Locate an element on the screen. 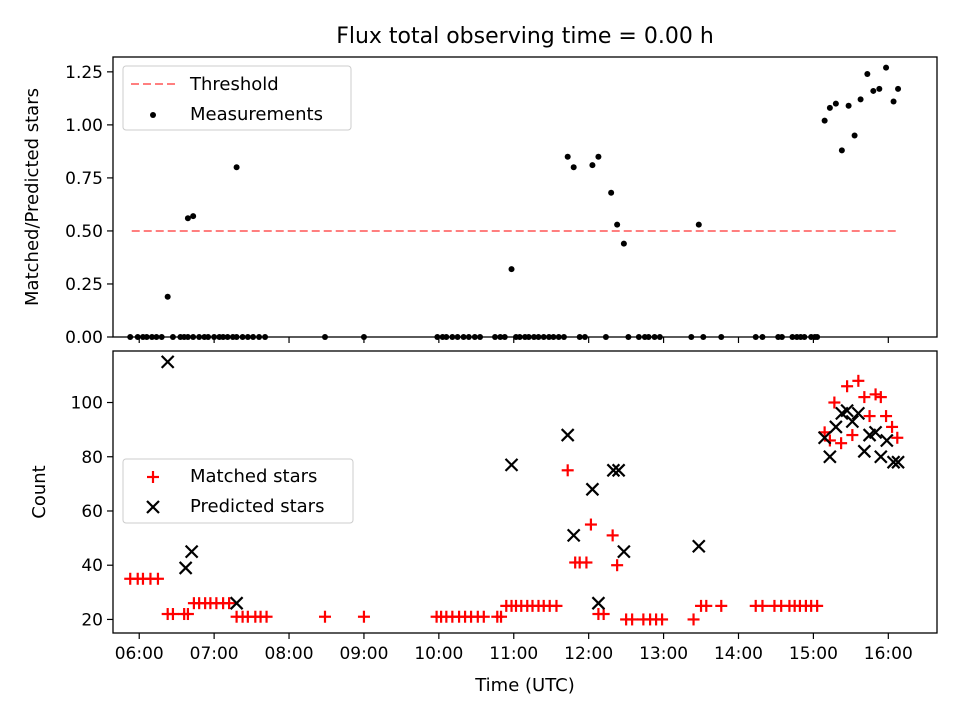  legend-predicted-label: Predicted stars is located at coordinates (257, 506).